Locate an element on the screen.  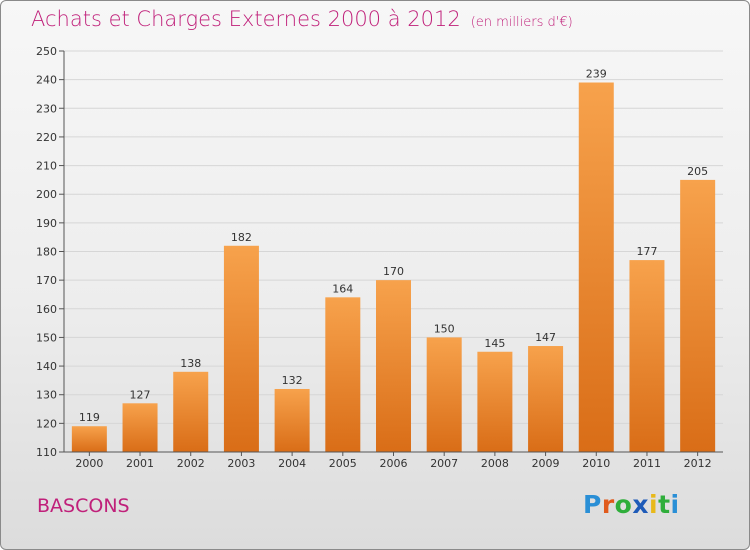
y-tick-label: 240 is located at coordinates (46, 80).